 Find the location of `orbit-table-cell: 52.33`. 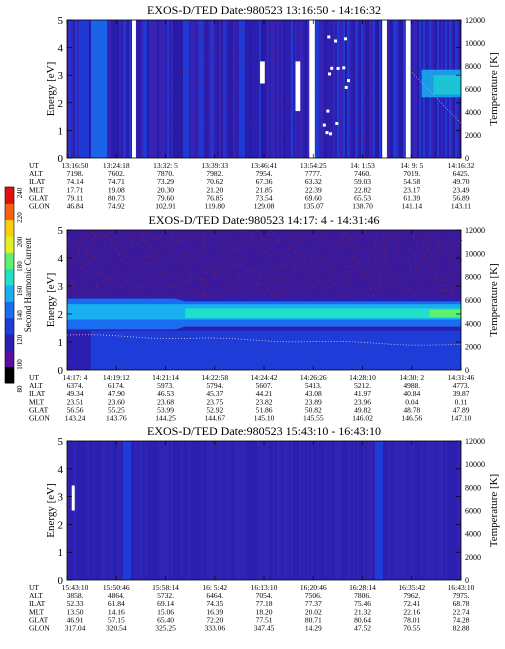

orbit-table-cell: 52.33 is located at coordinates (75, 603).